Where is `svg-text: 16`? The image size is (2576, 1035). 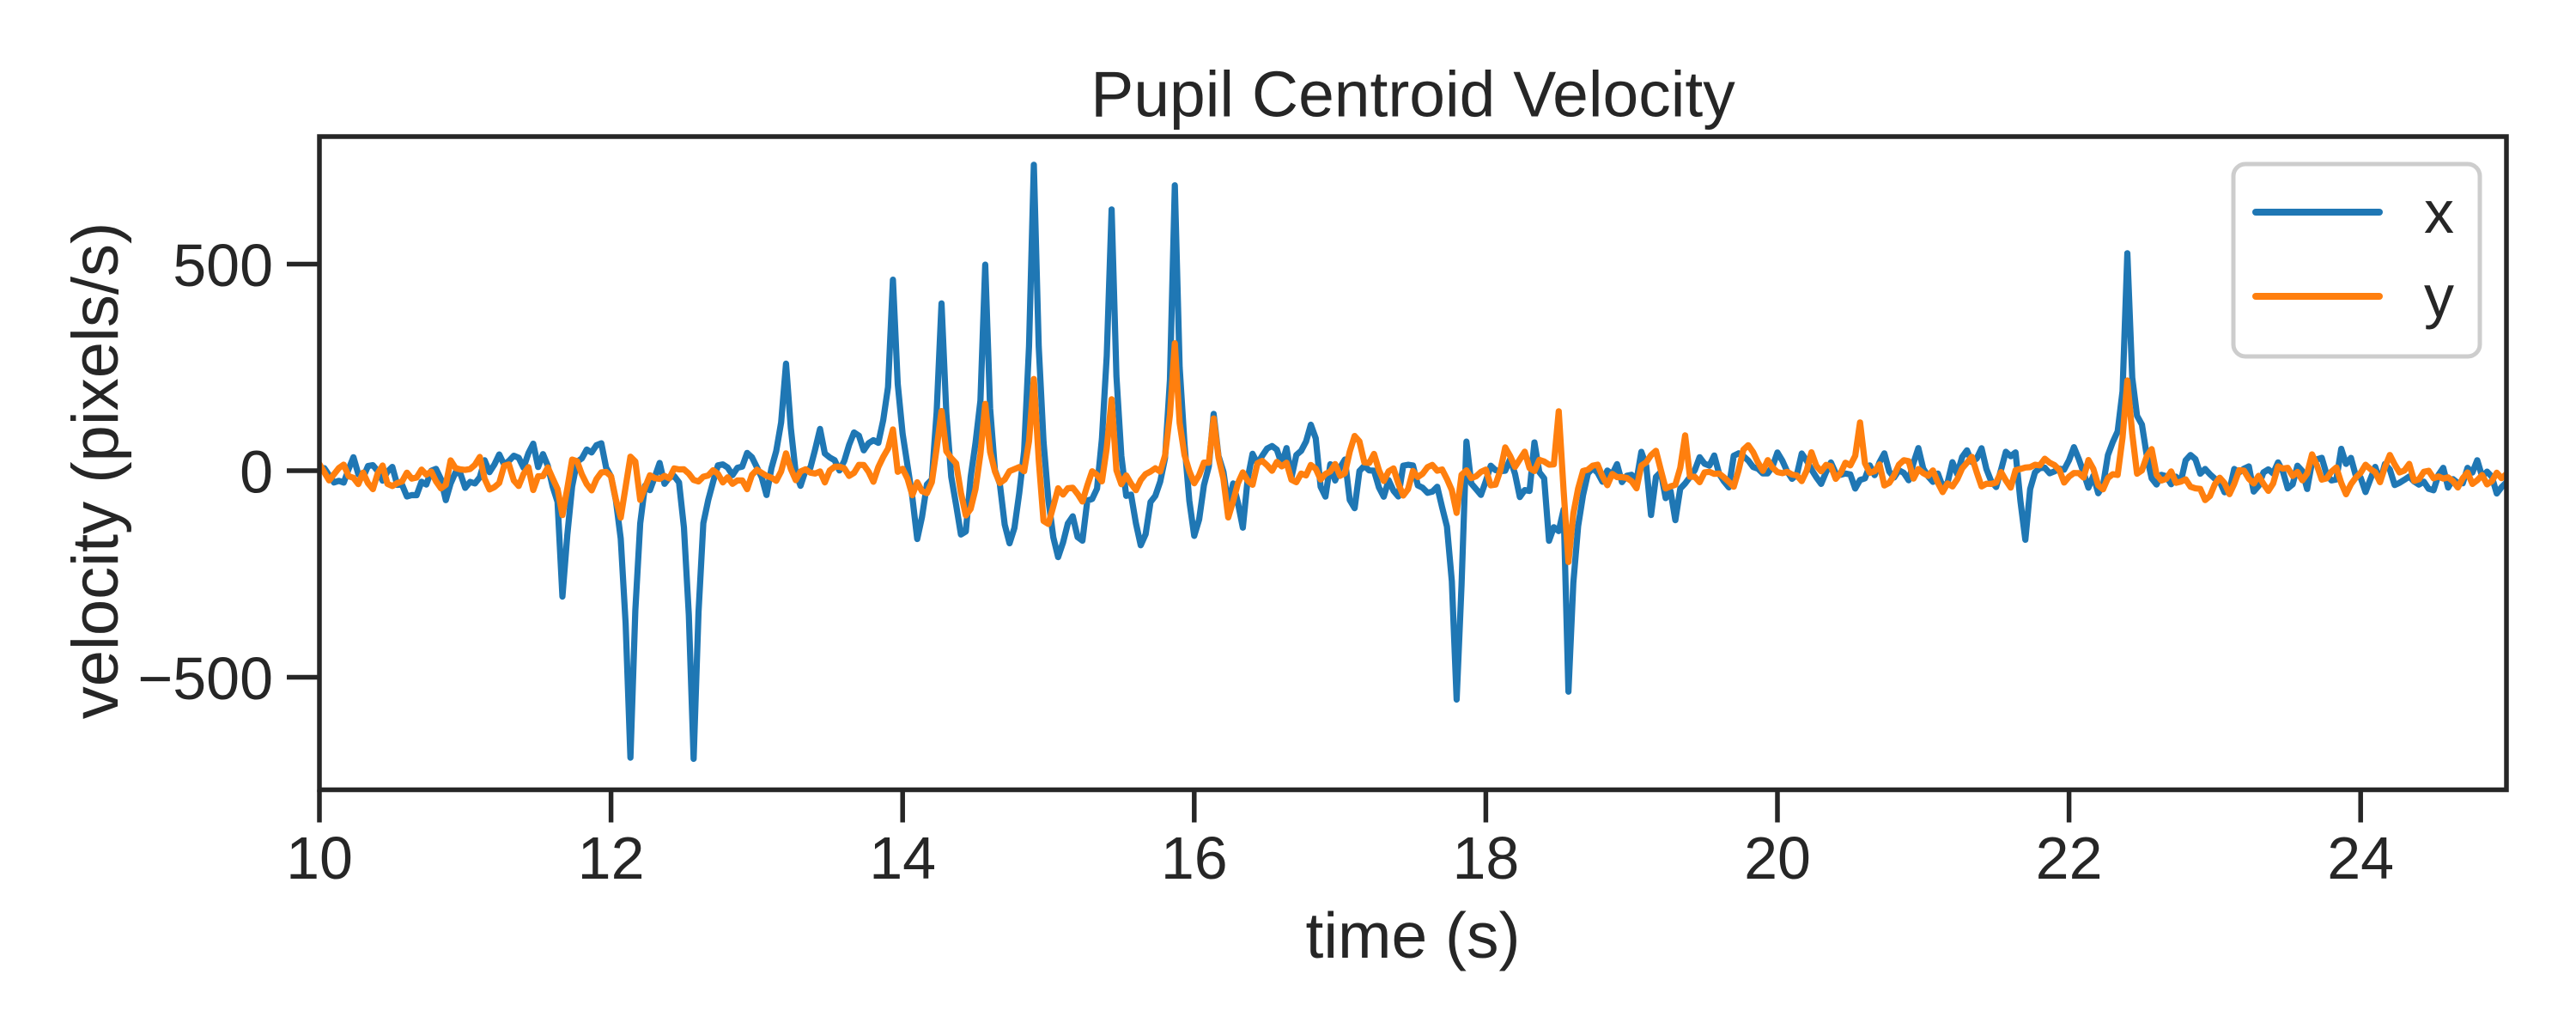 svg-text: 16 is located at coordinates (1195, 858).